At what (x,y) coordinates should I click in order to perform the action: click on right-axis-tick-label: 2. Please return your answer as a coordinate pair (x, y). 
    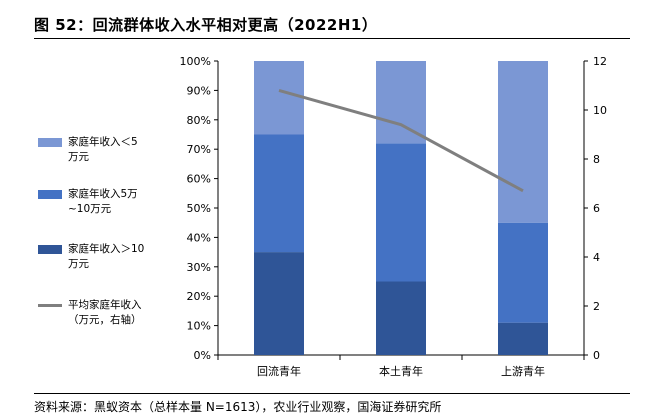
    Looking at the image, I should click on (596, 306).